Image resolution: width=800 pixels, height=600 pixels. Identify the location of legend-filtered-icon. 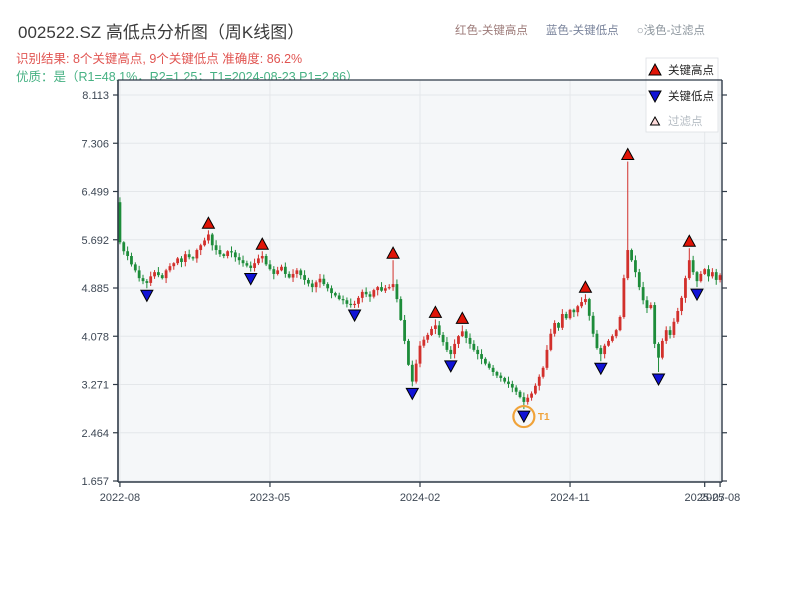
(655, 120).